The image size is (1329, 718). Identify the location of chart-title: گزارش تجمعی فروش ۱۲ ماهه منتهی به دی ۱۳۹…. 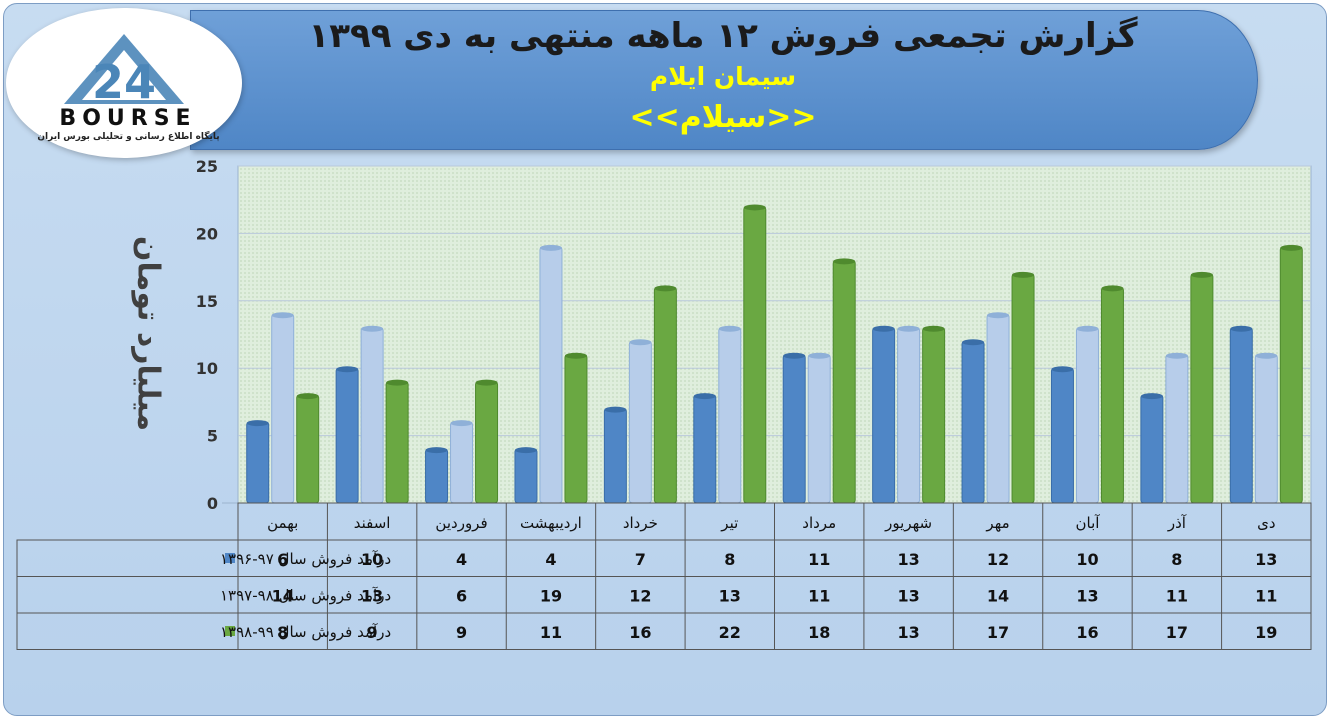
(723, 36).